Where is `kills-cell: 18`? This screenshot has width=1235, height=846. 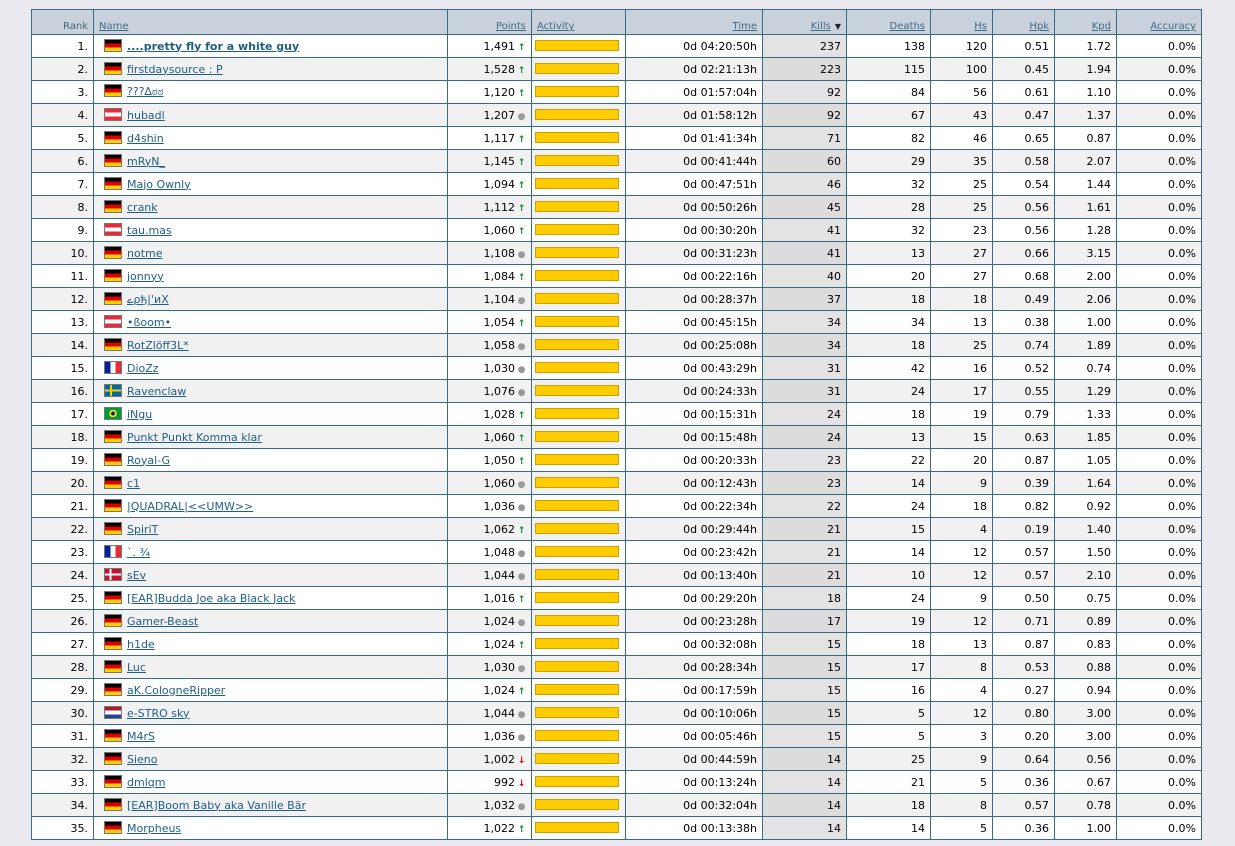
kills-cell: 18 is located at coordinates (804, 598).